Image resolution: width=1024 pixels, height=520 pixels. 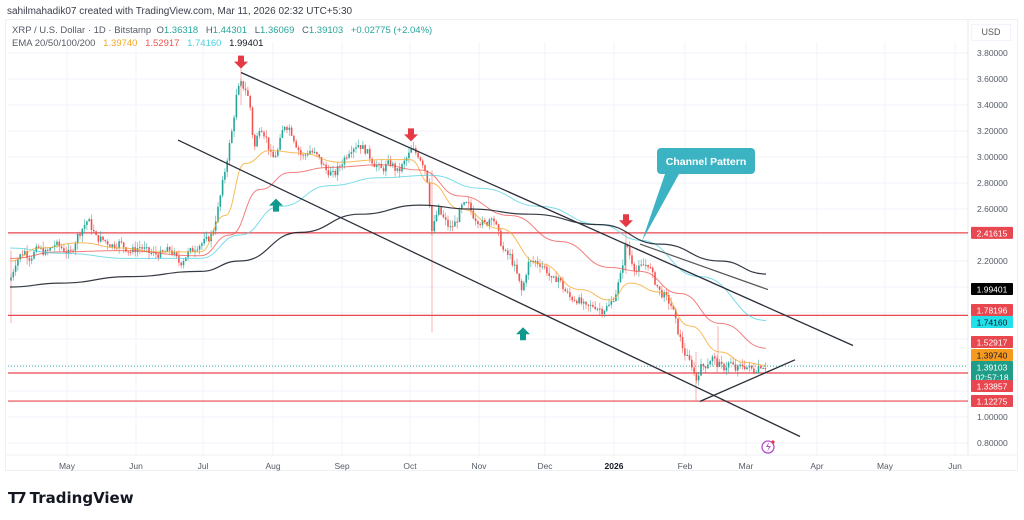 I want to click on svg-text: 1.78196, so click(x=992, y=311).